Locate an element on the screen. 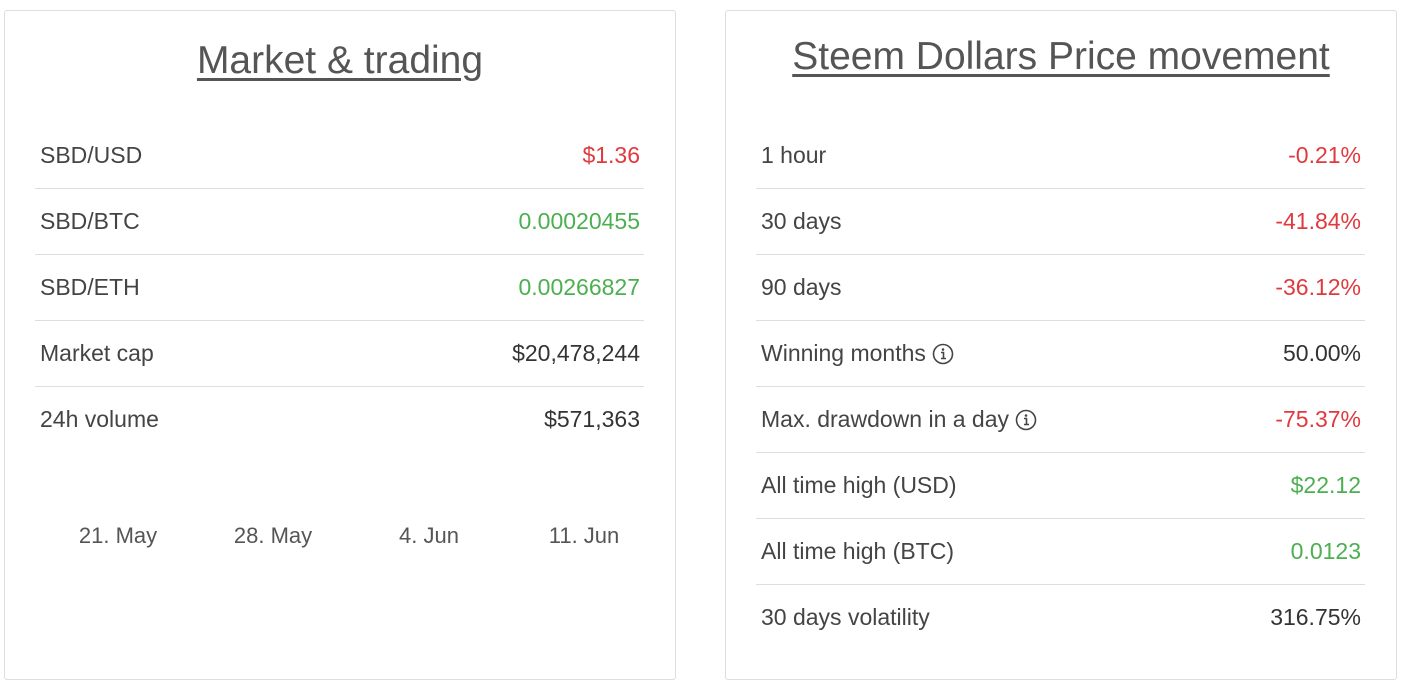  row-value: -75.37% is located at coordinates (1318, 419).